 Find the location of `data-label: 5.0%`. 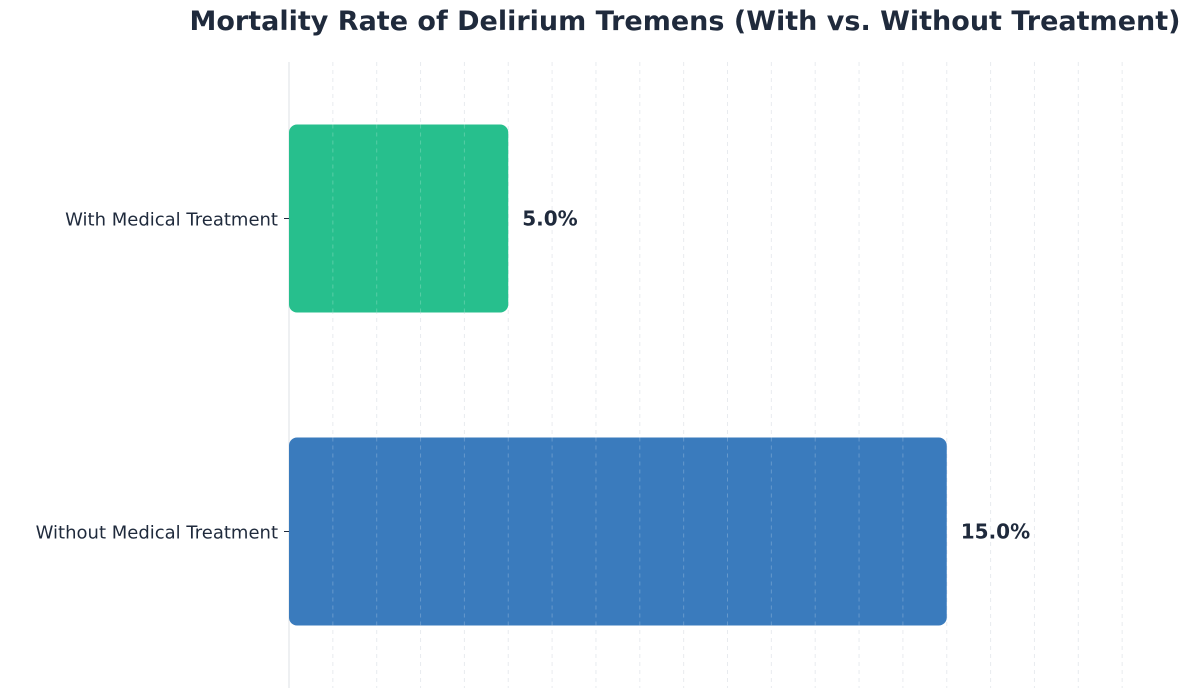

data-label: 5.0% is located at coordinates (549, 219).